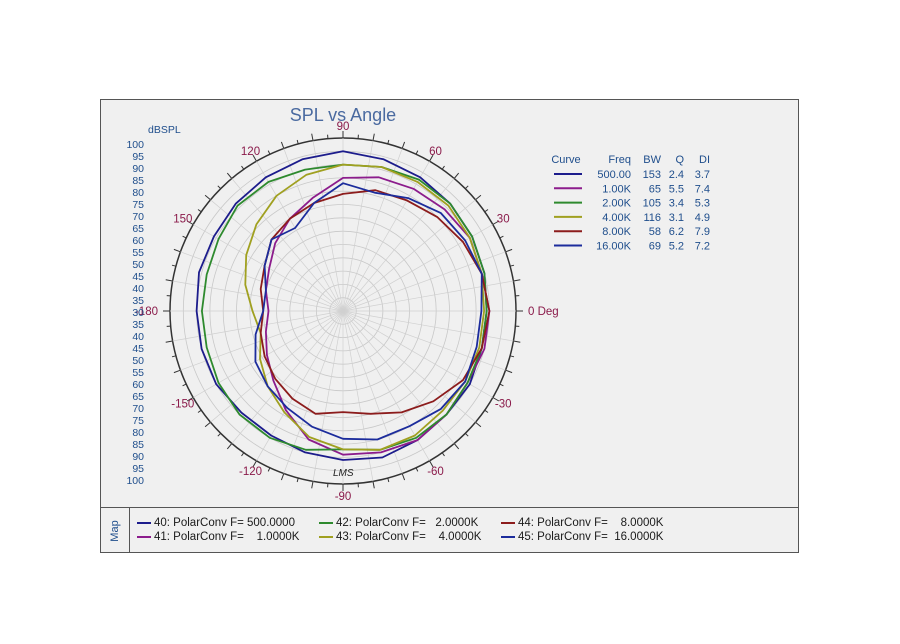 The height and width of the screenshot is (644, 900). I want to click on angle-label: 30, so click(503, 220).